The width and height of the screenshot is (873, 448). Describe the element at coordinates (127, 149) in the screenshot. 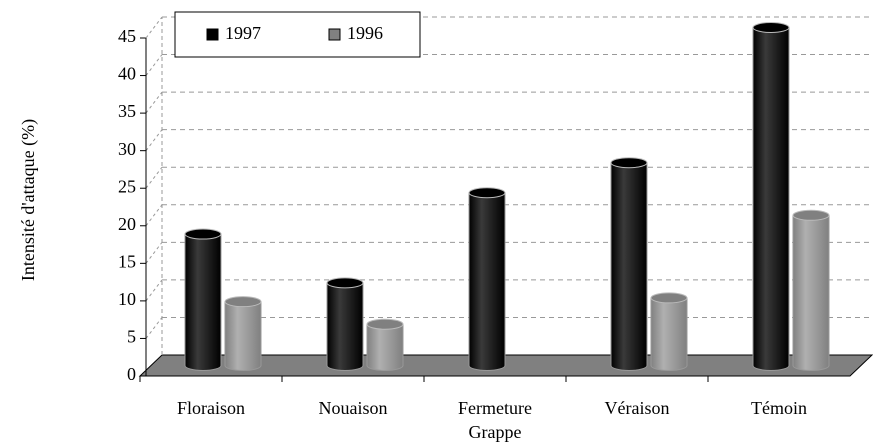

I see `y-tick-label: 30` at that location.